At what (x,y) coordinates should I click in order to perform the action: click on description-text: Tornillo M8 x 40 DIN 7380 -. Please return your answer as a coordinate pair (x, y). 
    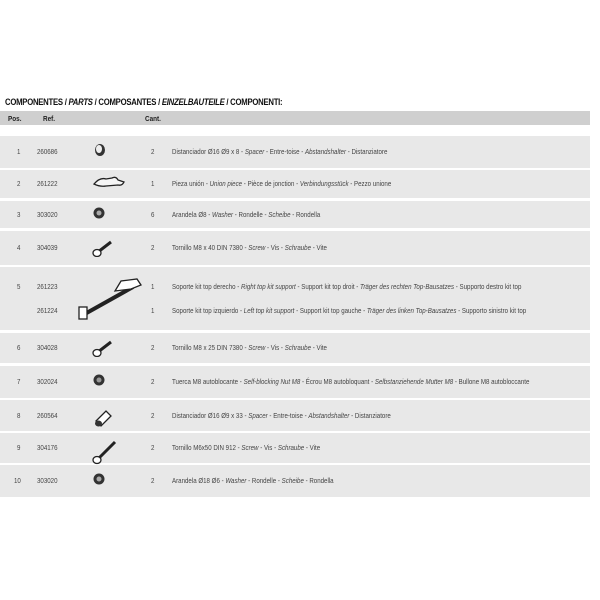
    Looking at the image, I should click on (210, 247).